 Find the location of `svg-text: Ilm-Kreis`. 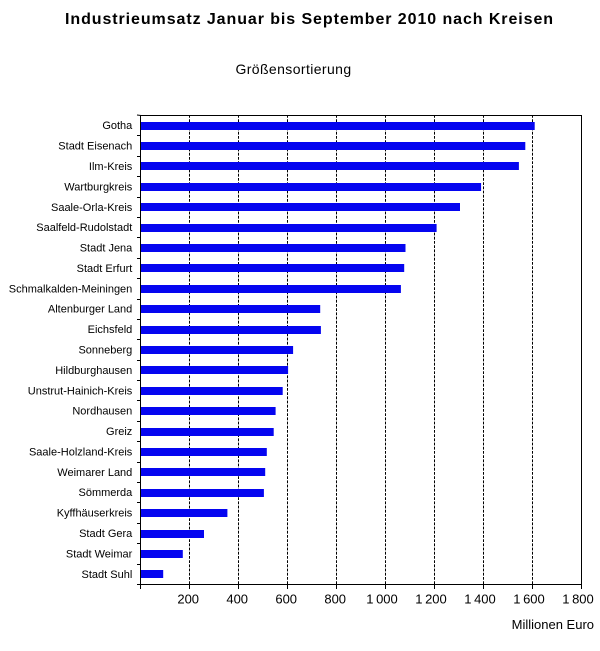

svg-text: Ilm-Kreis is located at coordinates (111, 167).